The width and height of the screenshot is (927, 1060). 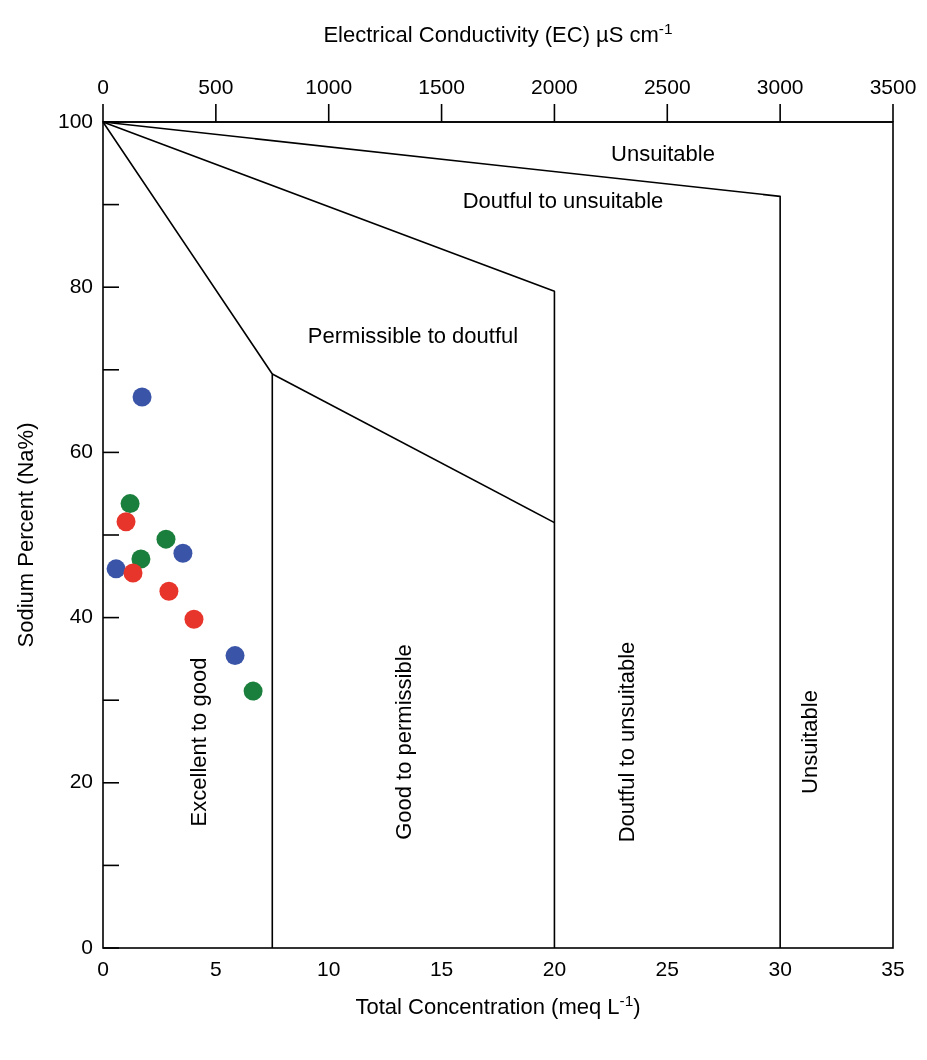 I want to click on x-tick-label: 15, so click(x=441, y=968).